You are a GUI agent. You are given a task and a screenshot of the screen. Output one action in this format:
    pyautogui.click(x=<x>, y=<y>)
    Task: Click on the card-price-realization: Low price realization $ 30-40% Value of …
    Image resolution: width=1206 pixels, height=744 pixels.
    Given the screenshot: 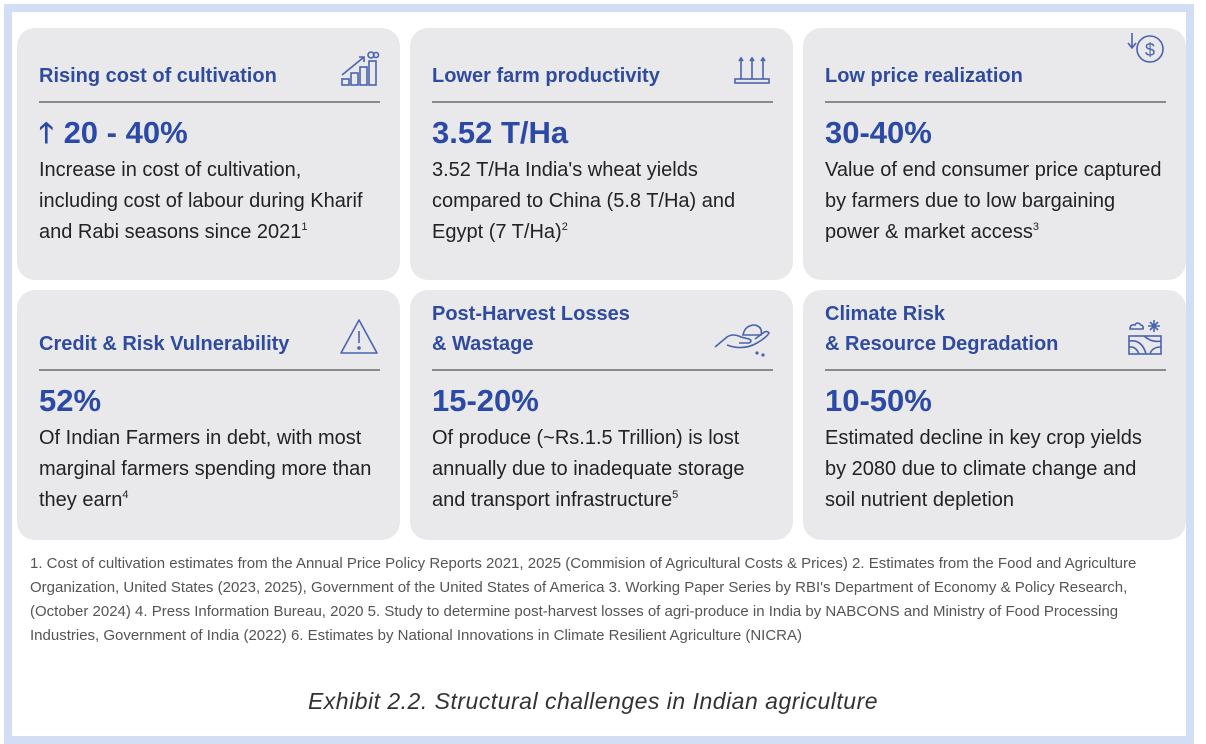 What is the action you would take?
    pyautogui.click(x=994, y=154)
    